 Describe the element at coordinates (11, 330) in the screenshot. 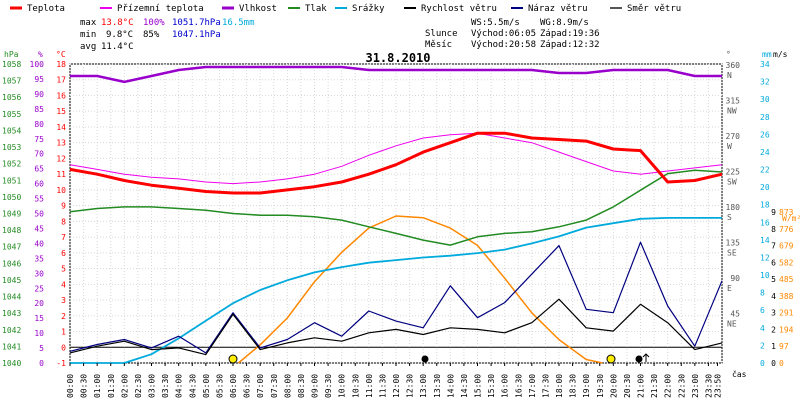

I see `tick-pressure-2: 1042` at that location.